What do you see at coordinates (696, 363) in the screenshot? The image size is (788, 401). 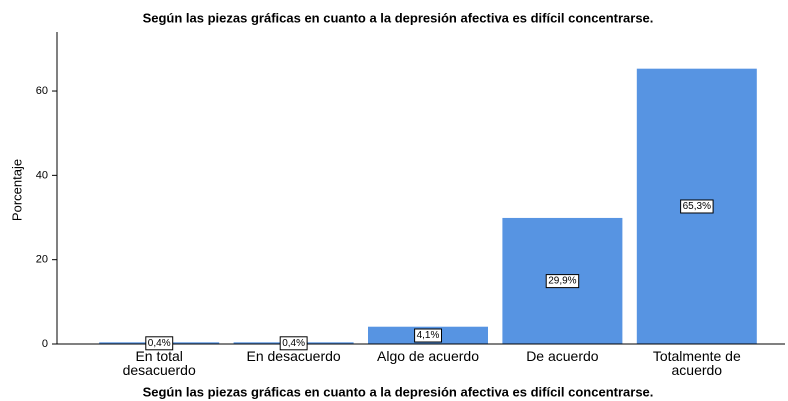 I see `x-tick-label: Totalmente de acuerdo` at bounding box center [696, 363].